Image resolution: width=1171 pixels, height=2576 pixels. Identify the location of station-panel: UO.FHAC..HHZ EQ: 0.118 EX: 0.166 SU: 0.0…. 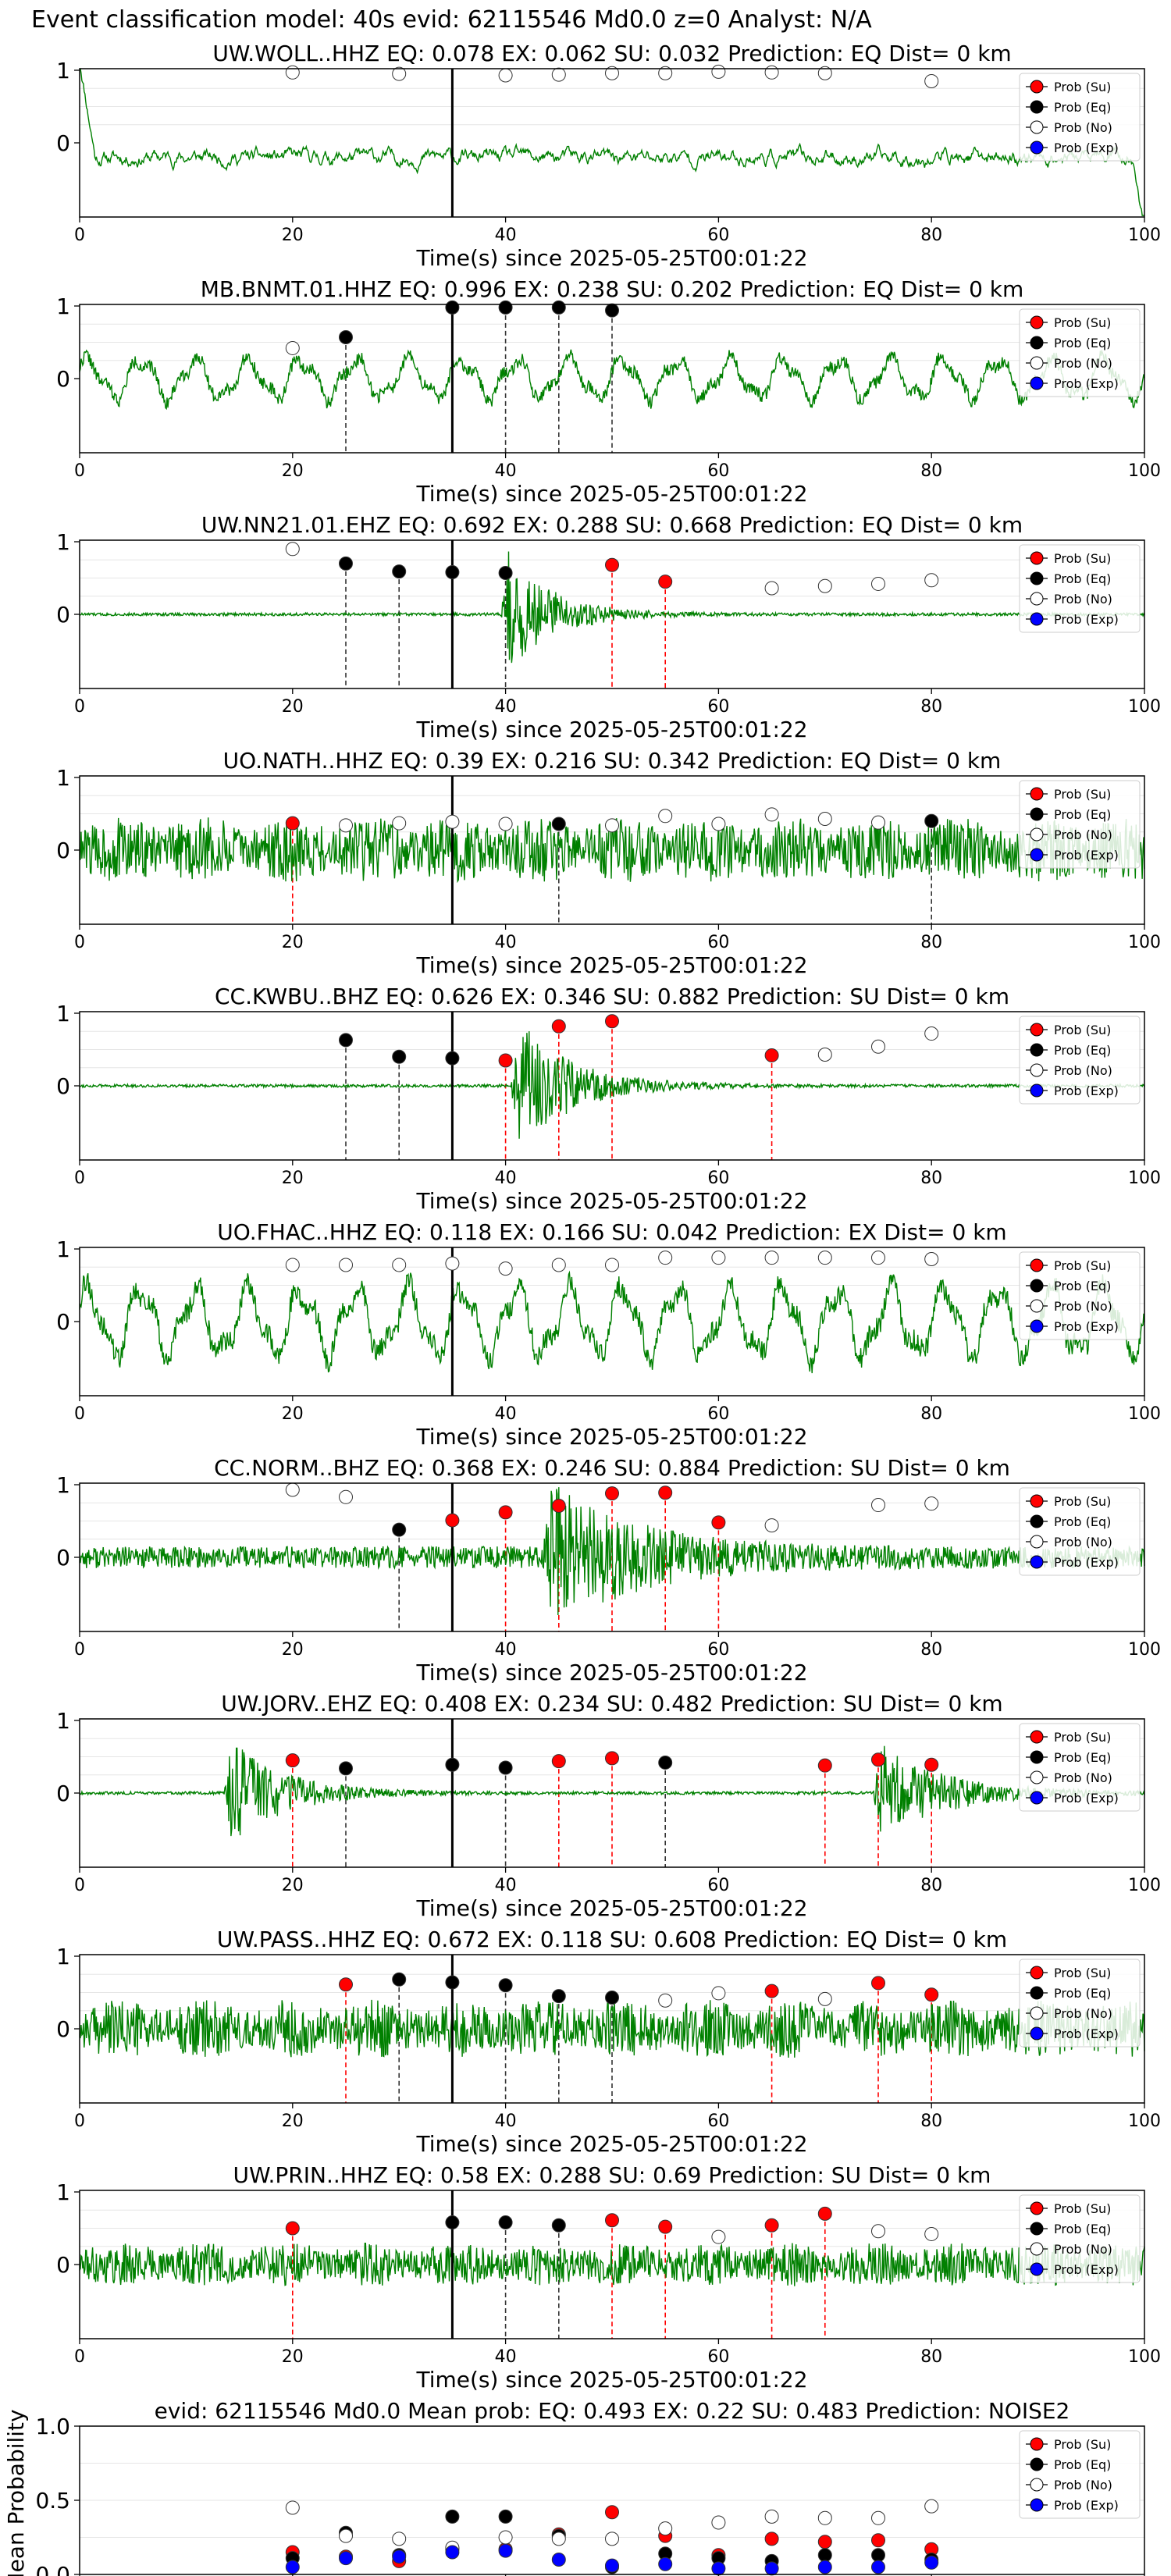
(608, 1334).